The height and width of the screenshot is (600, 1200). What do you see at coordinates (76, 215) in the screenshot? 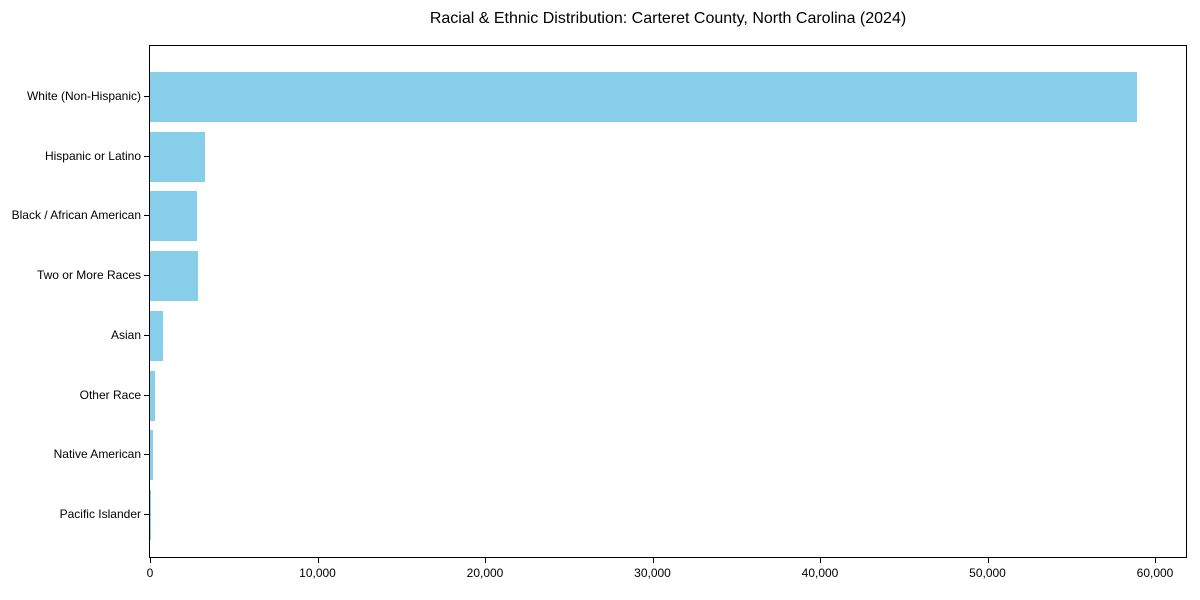
I see `category-label: Black / African American` at bounding box center [76, 215].